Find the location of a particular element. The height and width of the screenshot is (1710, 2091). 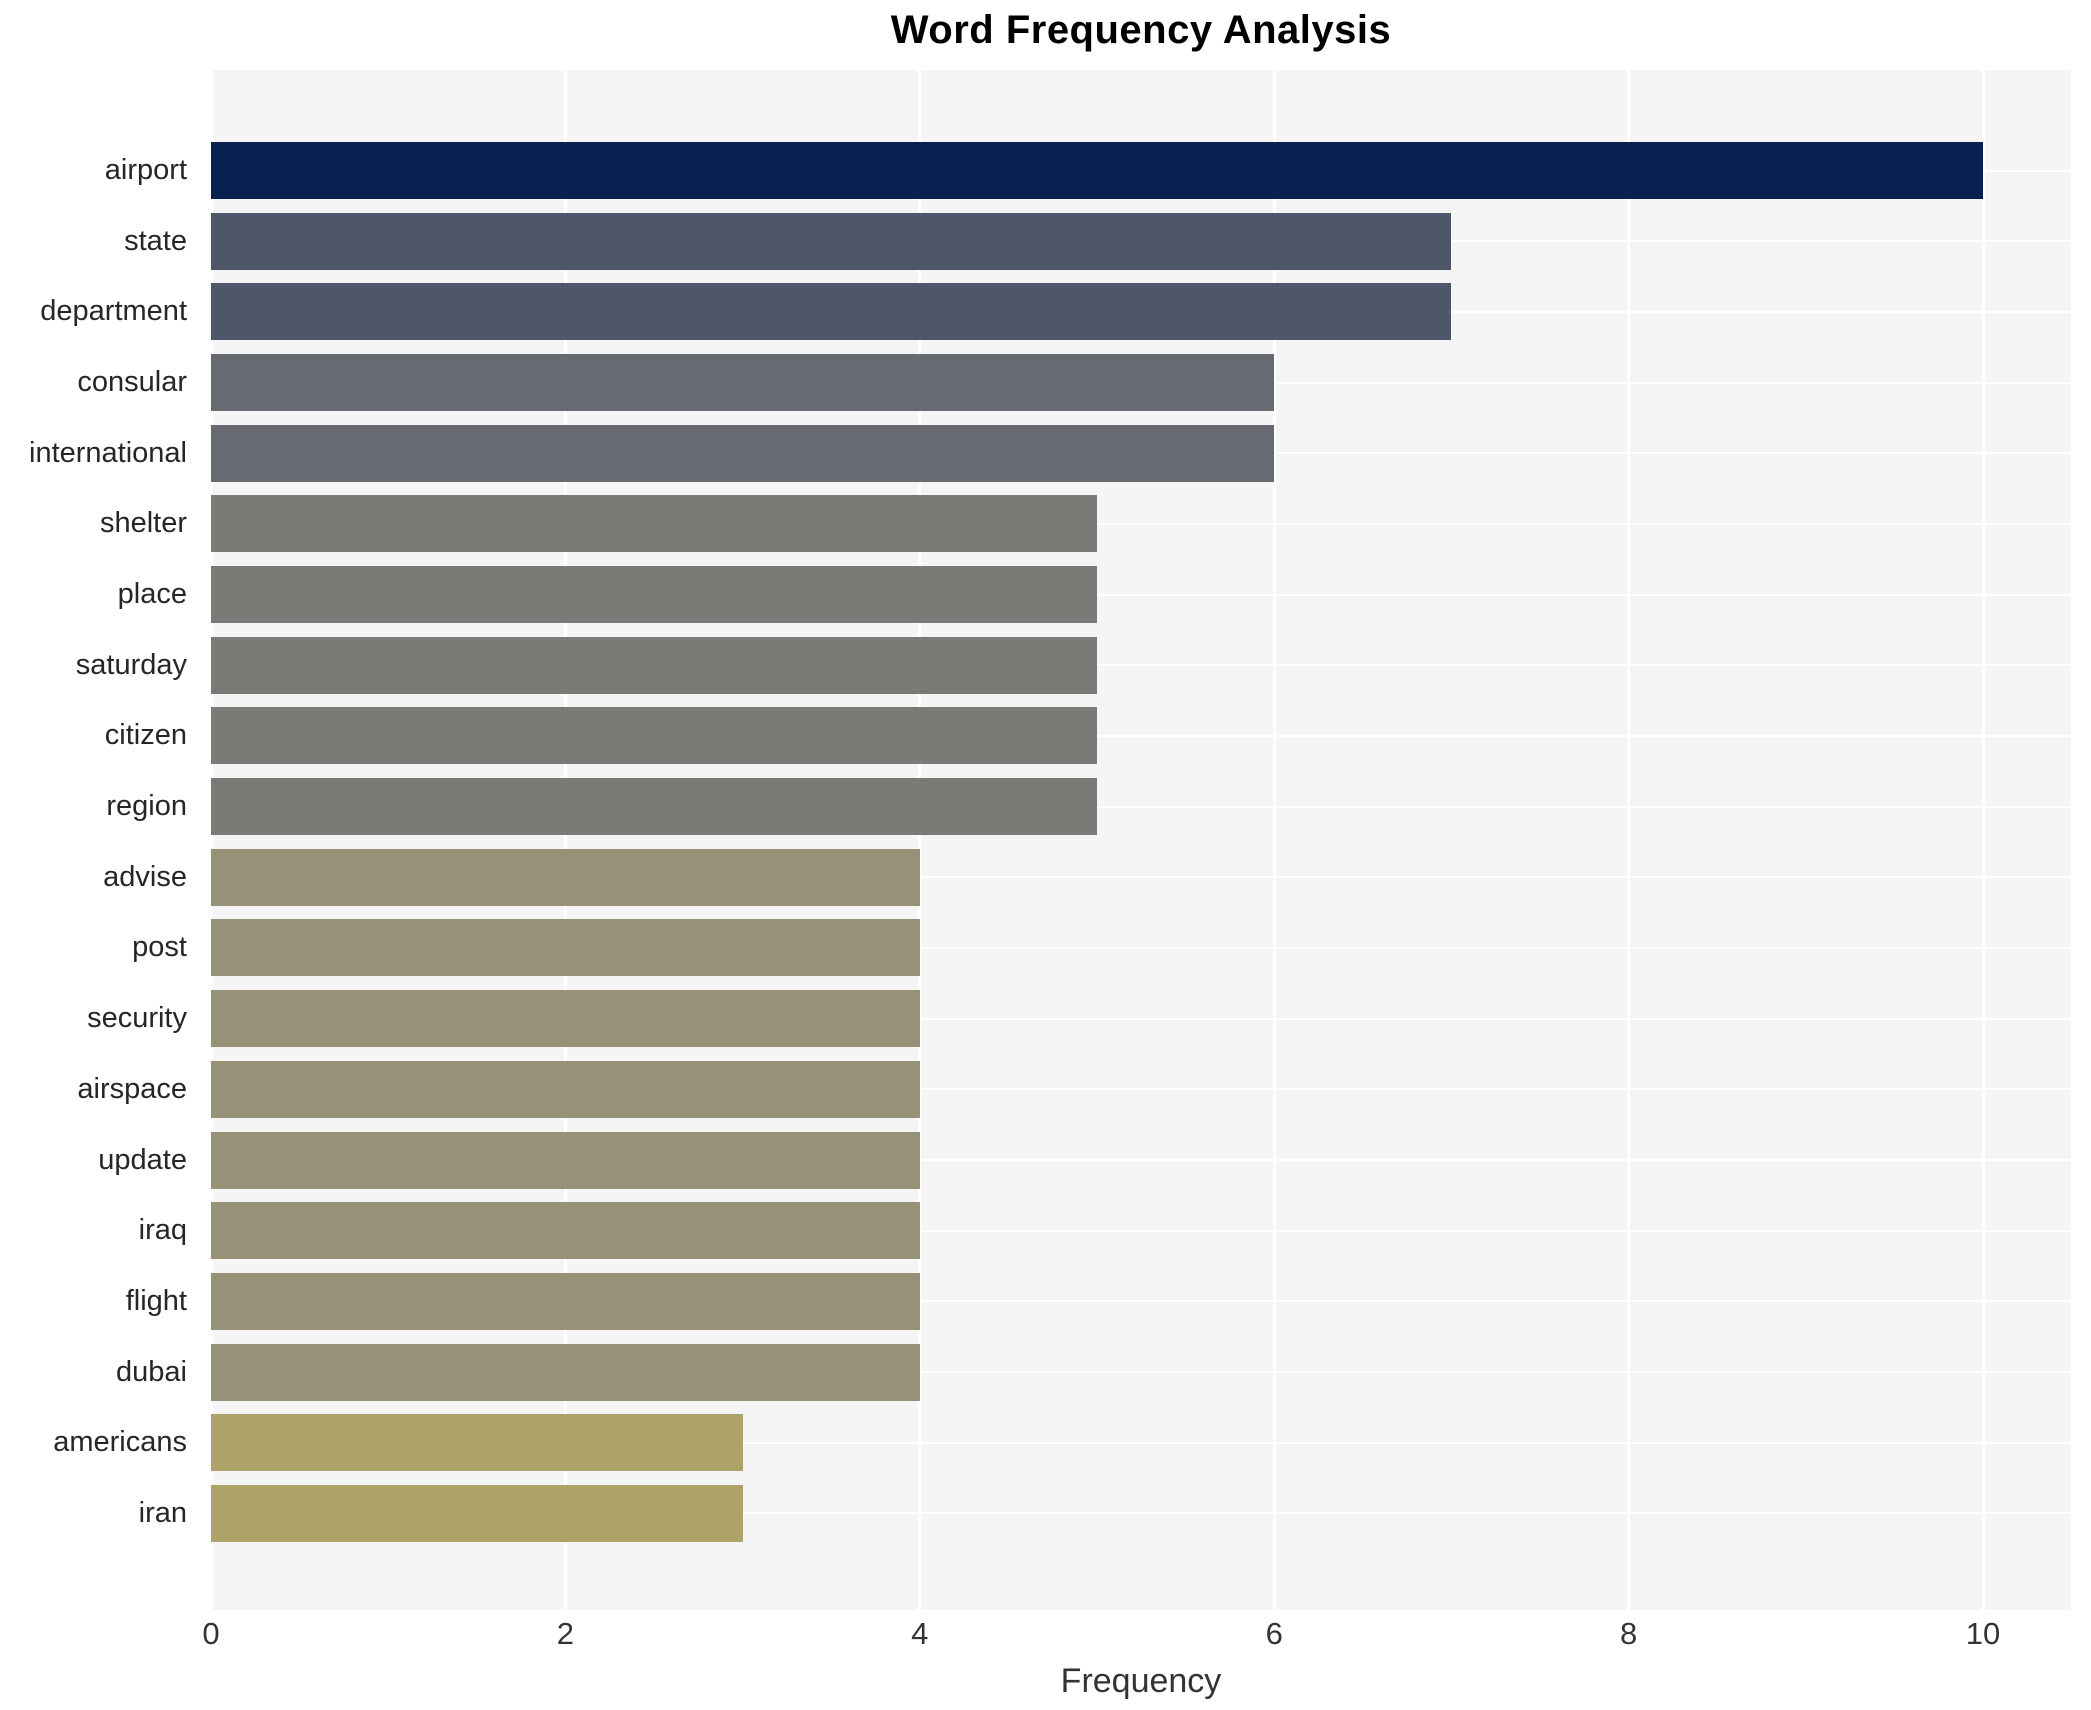

bar-place is located at coordinates (654, 595).